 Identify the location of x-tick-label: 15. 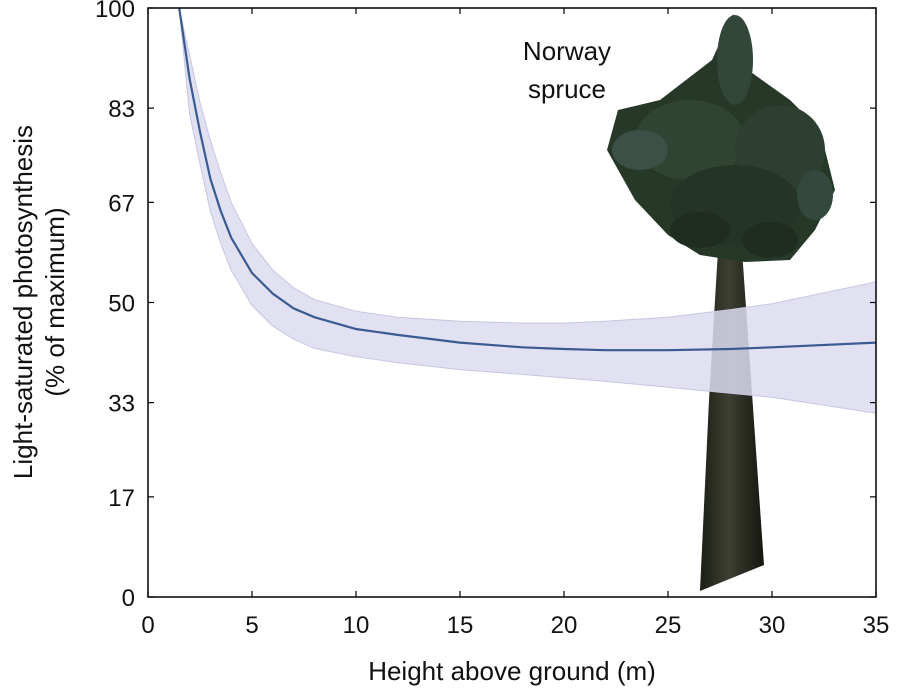
(460, 625).